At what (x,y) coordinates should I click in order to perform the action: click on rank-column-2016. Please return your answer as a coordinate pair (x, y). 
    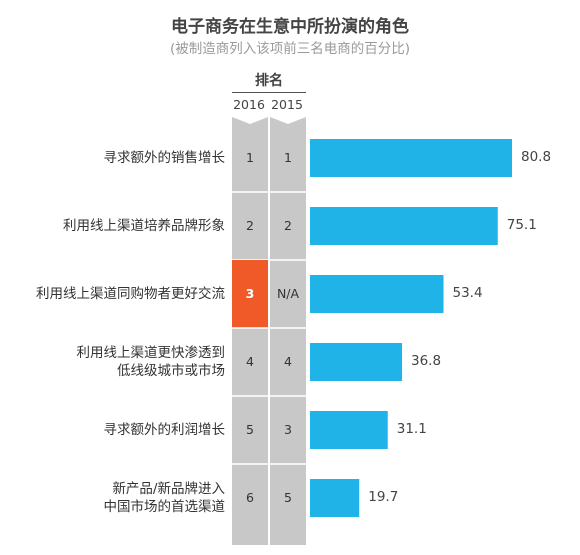
    Looking at the image, I should click on (250, 331).